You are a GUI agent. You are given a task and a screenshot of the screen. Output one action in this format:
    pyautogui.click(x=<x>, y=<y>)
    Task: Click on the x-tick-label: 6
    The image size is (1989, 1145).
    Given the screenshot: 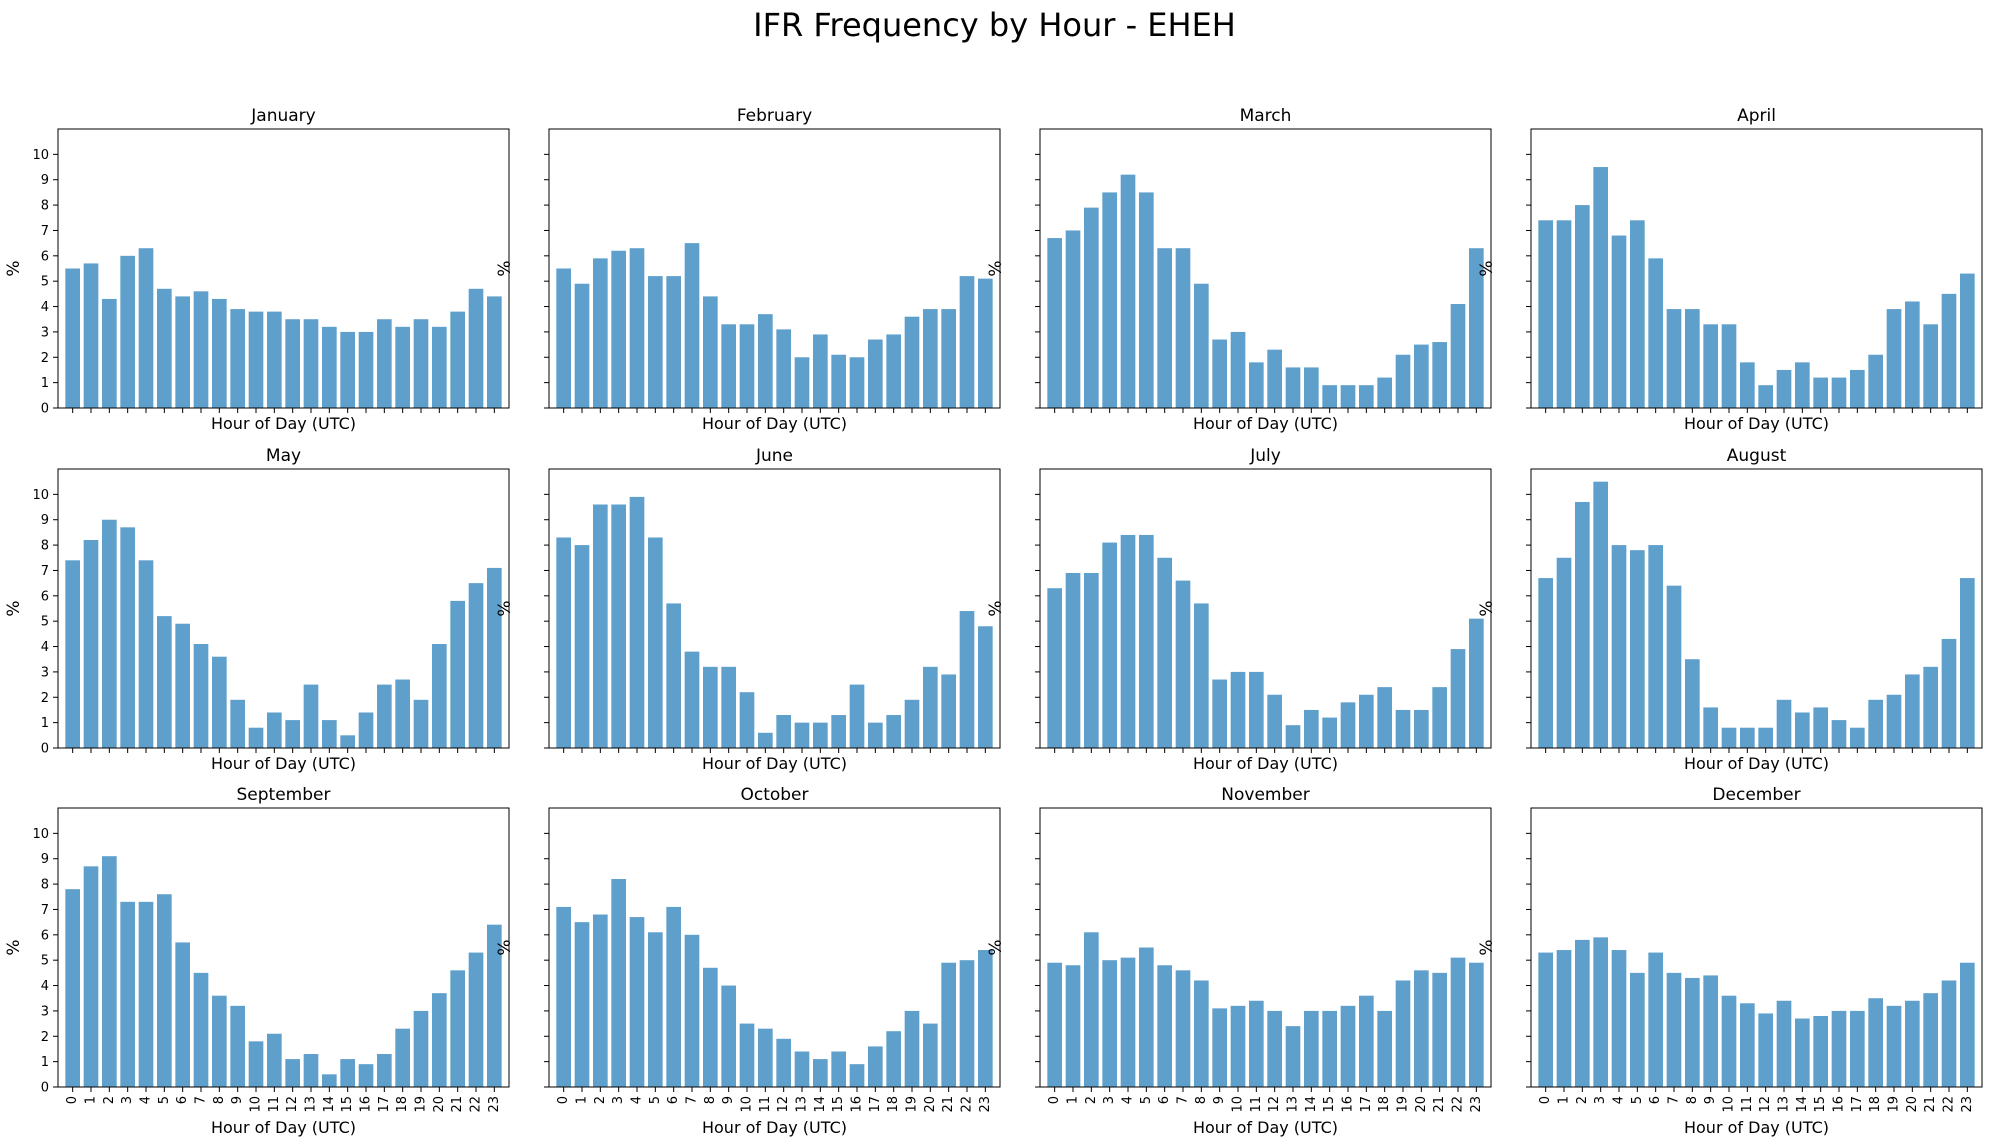 What is the action you would take?
    pyautogui.click(x=673, y=1100)
    